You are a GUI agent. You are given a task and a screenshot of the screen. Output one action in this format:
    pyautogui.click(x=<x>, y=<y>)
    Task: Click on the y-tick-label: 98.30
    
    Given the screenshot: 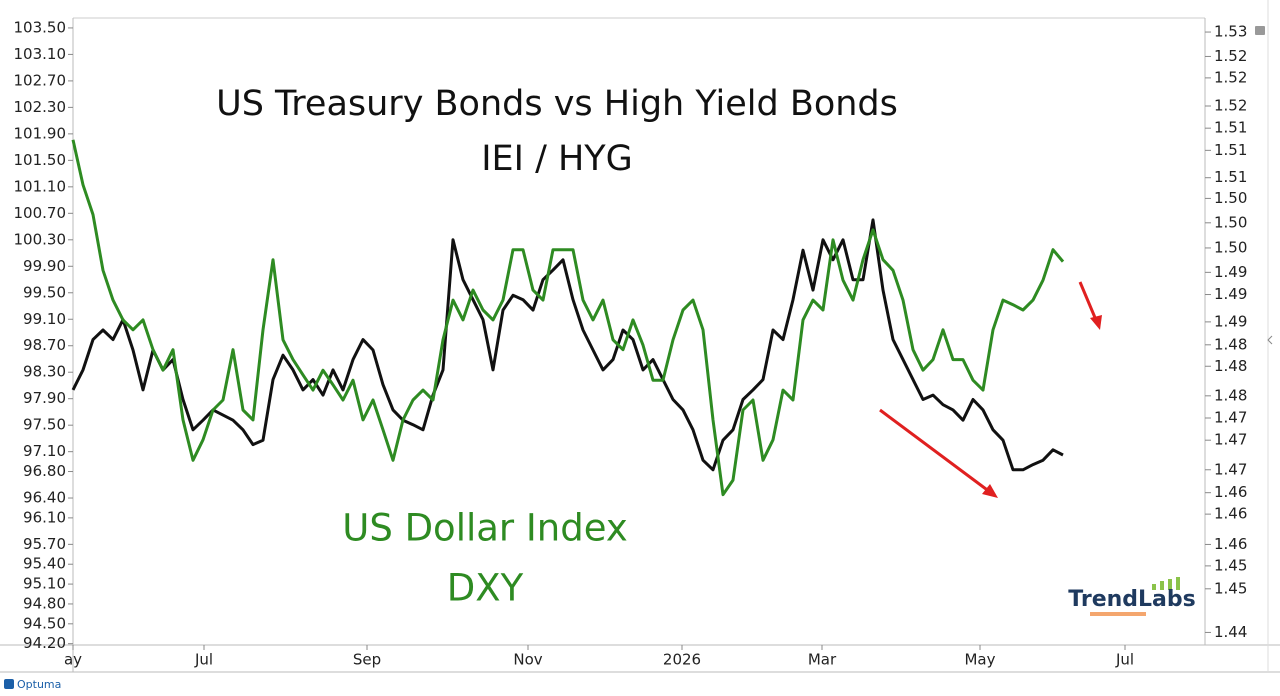 What is the action you would take?
    pyautogui.click(x=44, y=372)
    